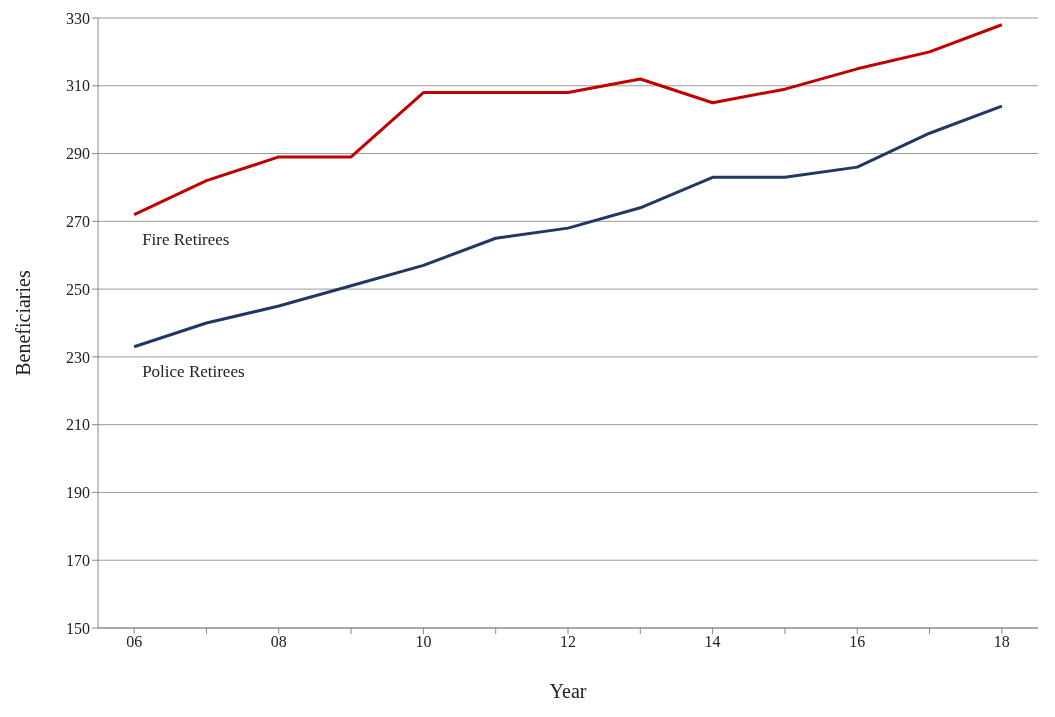 This screenshot has width=1055, height=717. I want to click on series-label: Police Retirees, so click(193, 371).